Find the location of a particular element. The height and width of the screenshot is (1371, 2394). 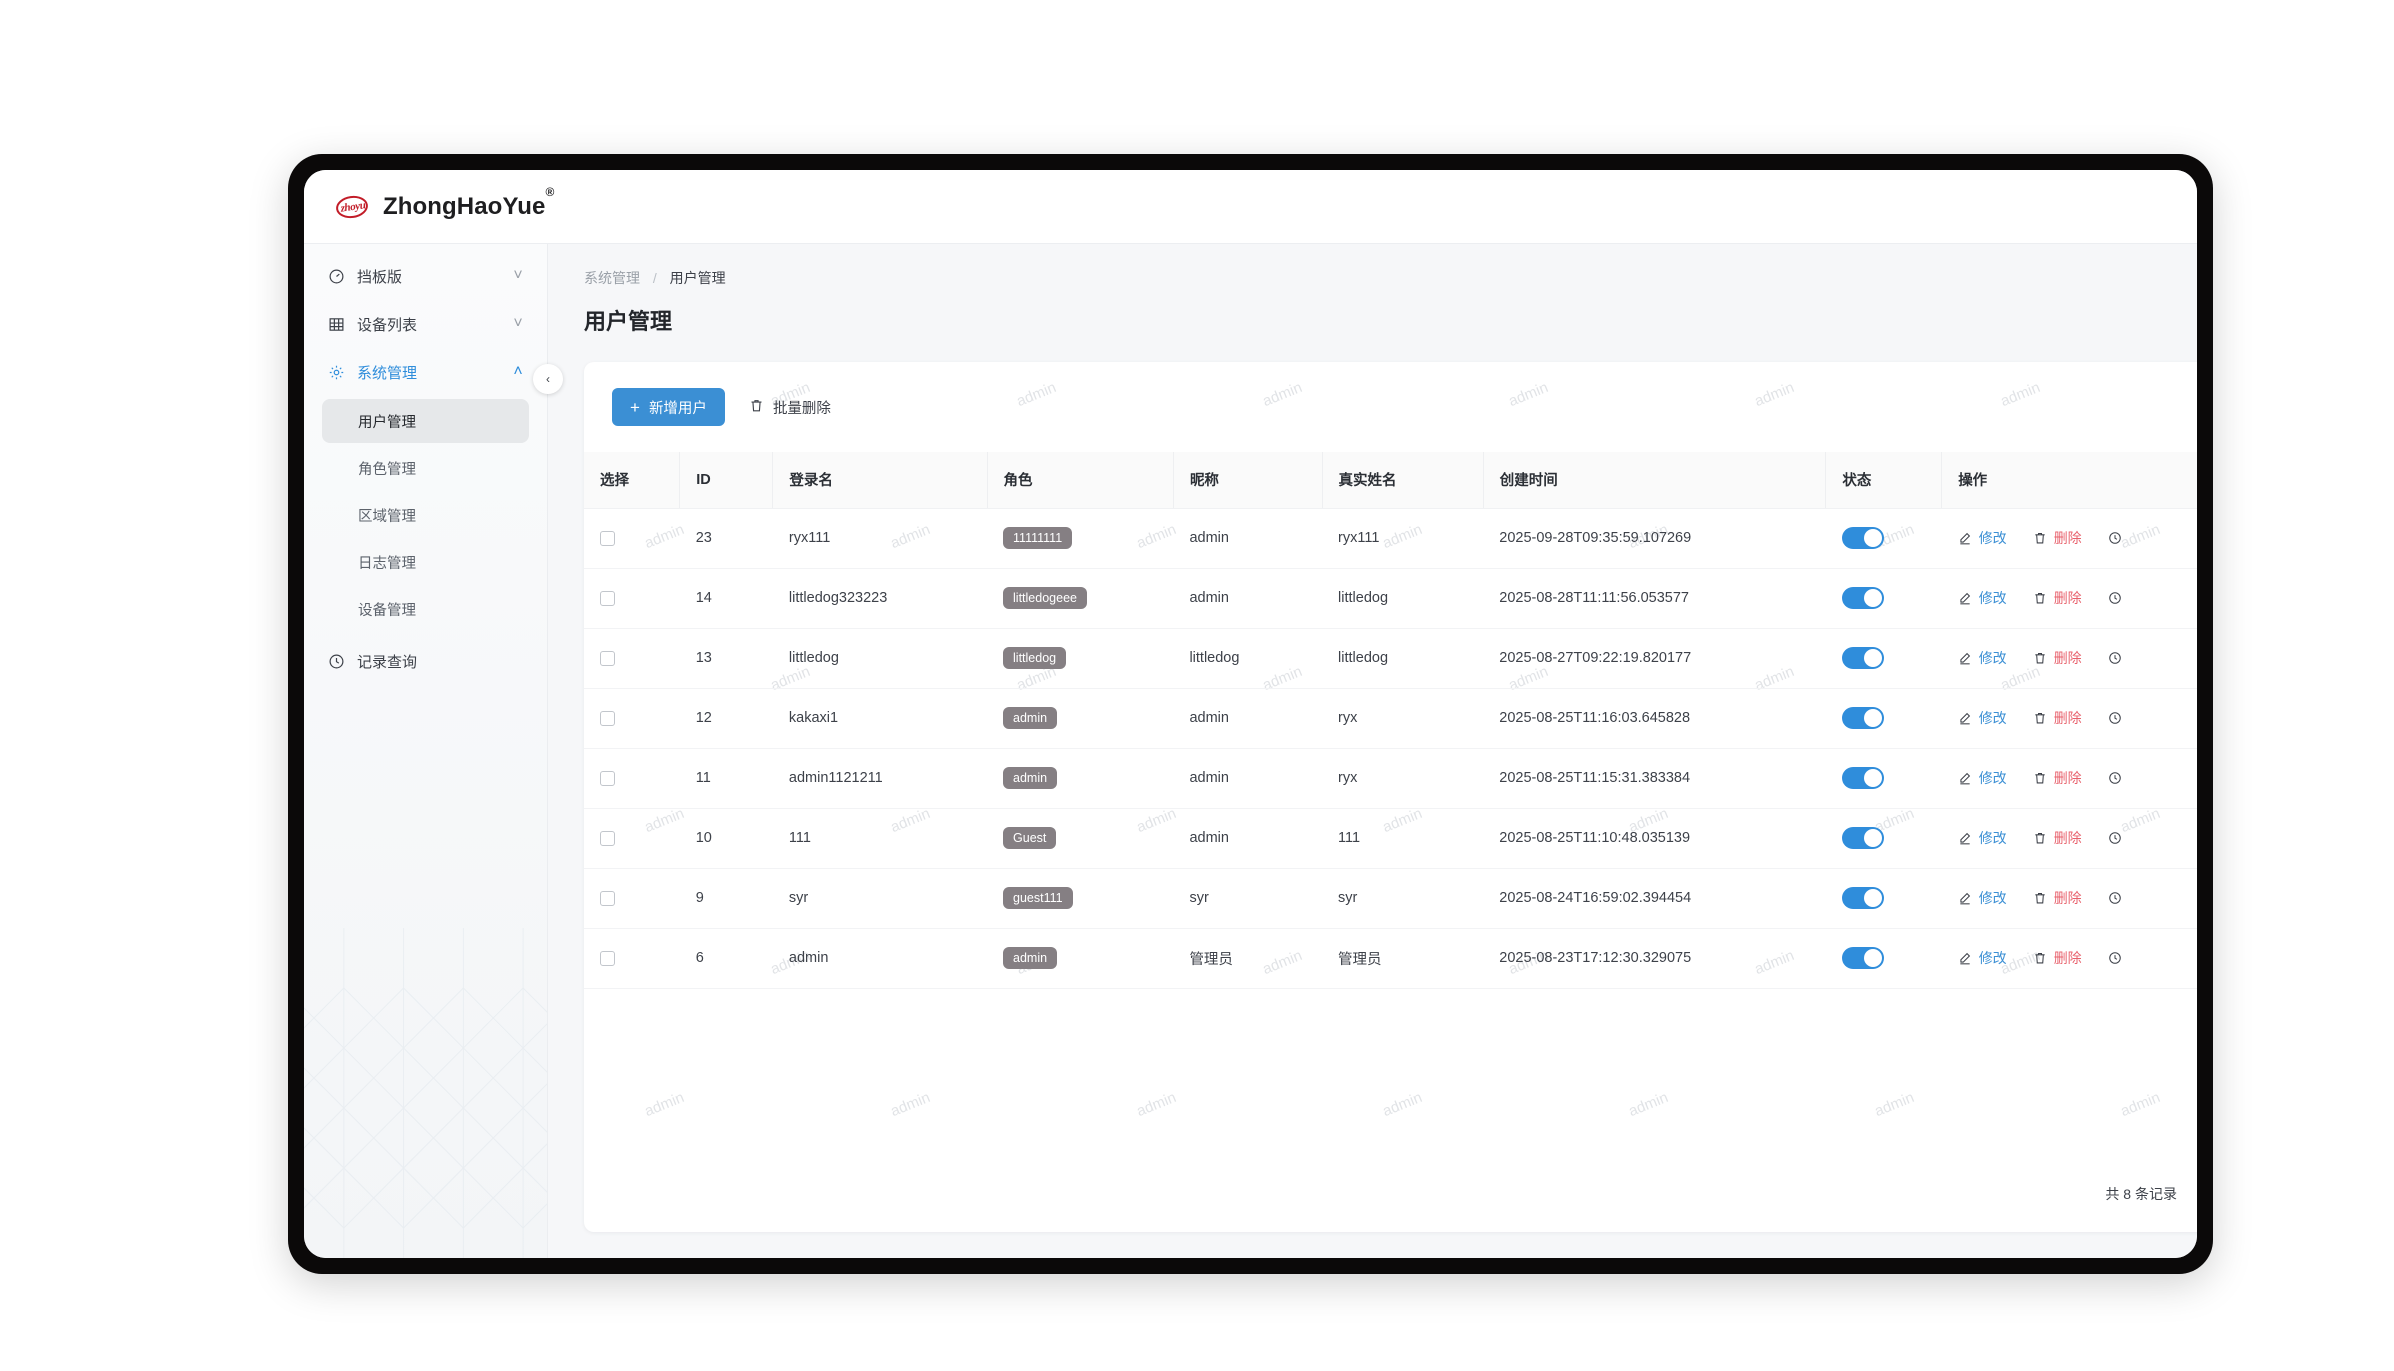

sidebar-item-role-management: 角色管理 is located at coordinates (425, 468).